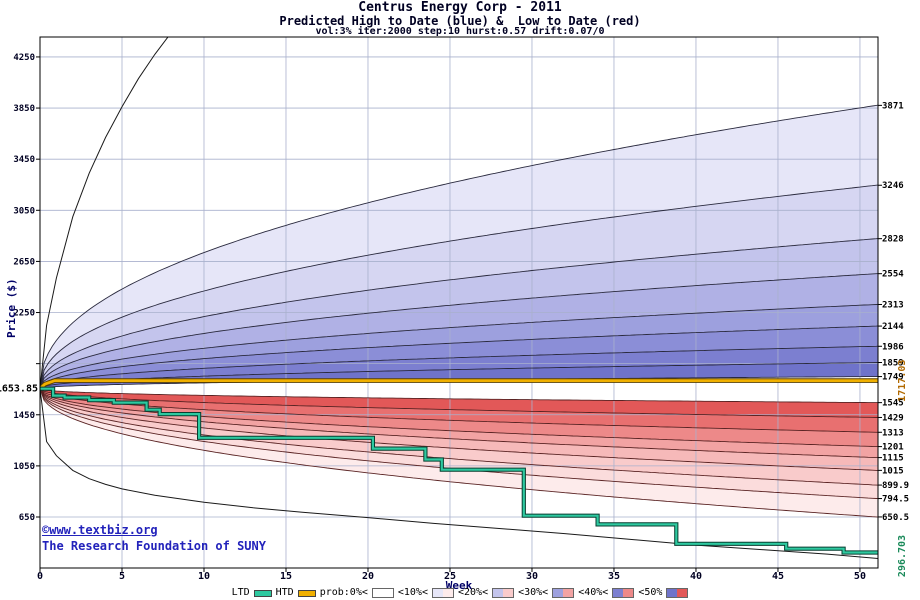  What do you see at coordinates (893, 347) in the screenshot?
I see `svg-text: 1986` at bounding box center [893, 347].